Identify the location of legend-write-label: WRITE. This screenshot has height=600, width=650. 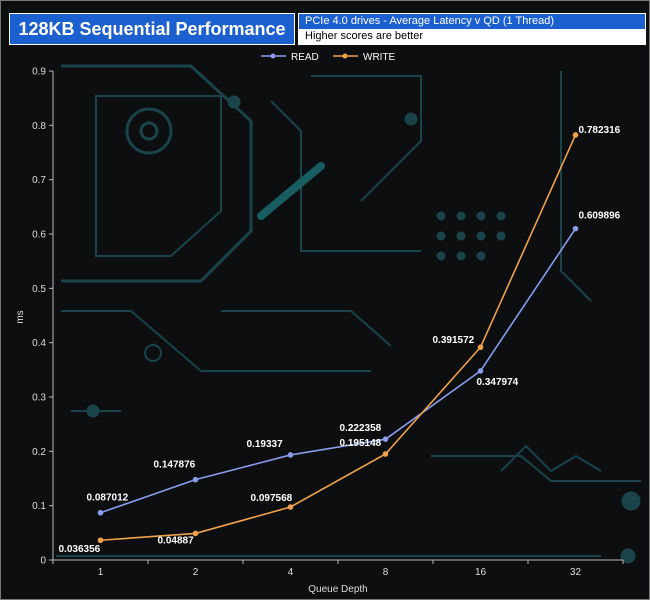
(379, 57).